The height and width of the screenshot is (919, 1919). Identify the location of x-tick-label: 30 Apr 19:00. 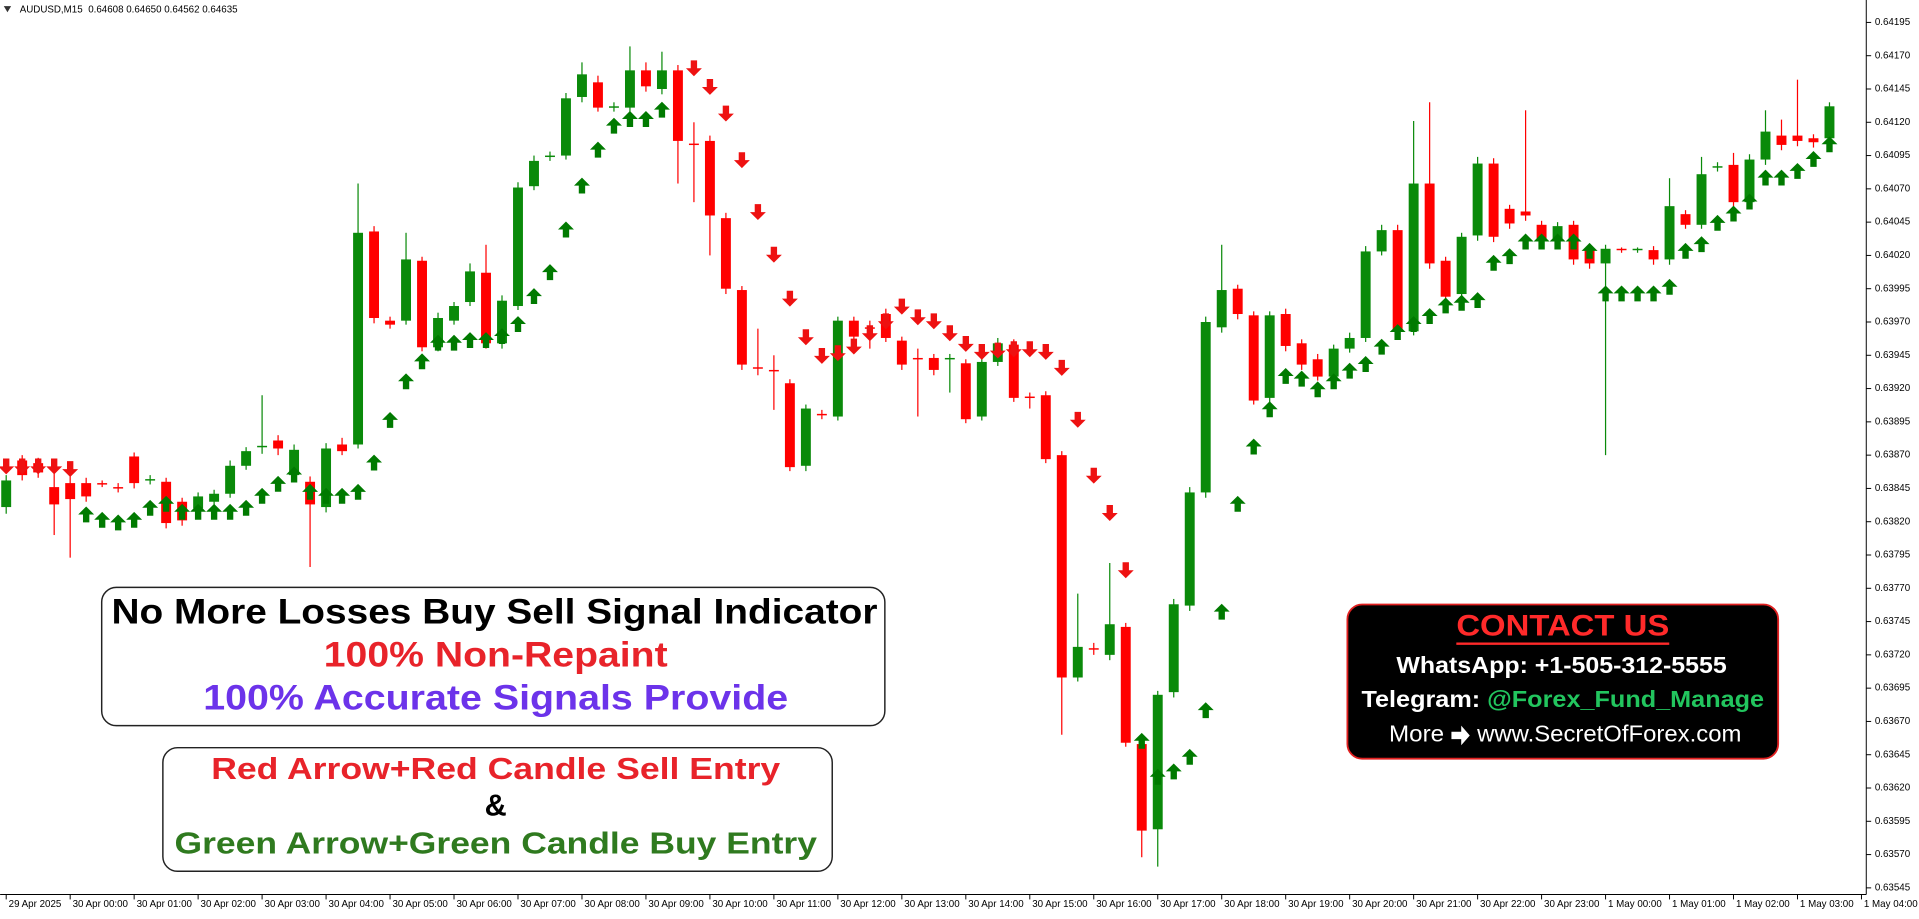
(1316, 904).